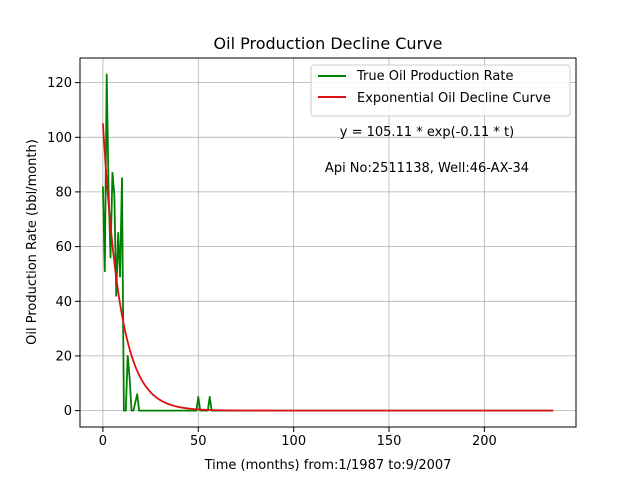 This screenshot has width=640, height=480. Describe the element at coordinates (484, 441) in the screenshot. I see `x-tick-label: 200` at that location.